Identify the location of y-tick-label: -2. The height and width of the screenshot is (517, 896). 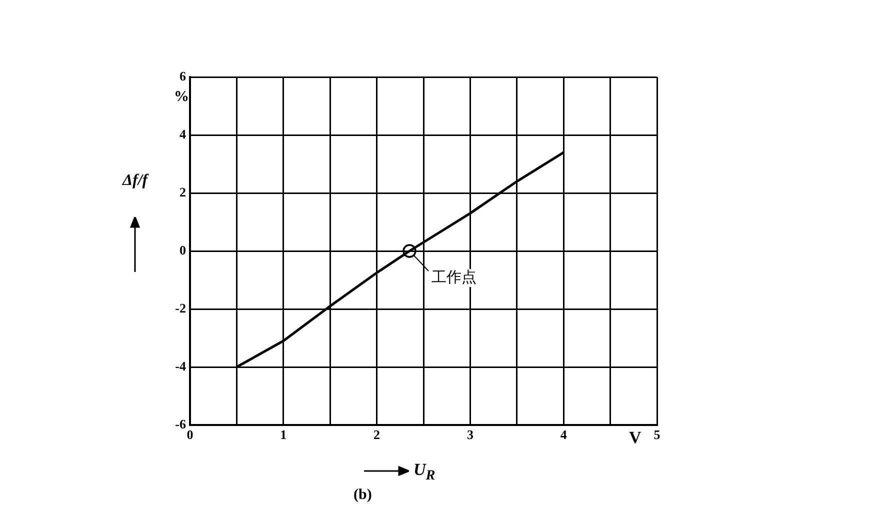
(180, 308).